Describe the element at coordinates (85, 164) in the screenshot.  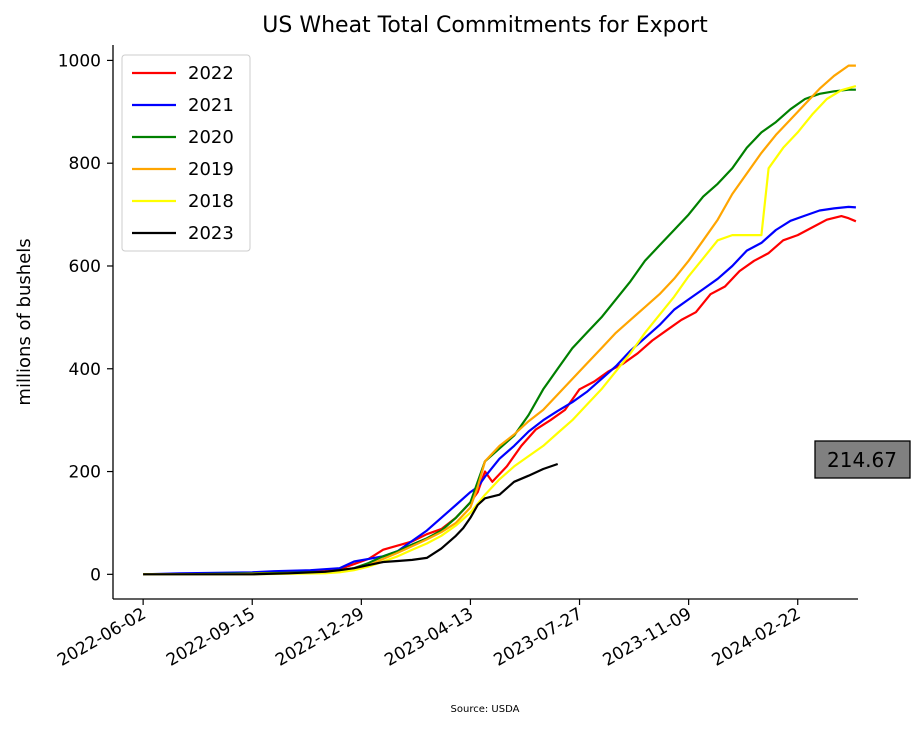
I see `y-tick-label: 800` at that location.